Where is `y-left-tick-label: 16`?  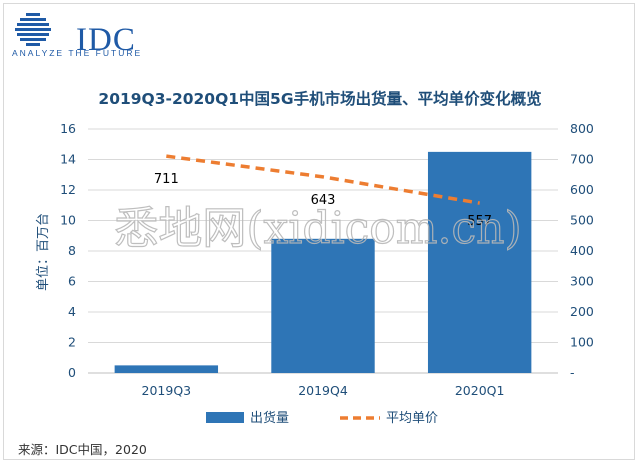 y-left-tick-label: 16 is located at coordinates (68, 128).